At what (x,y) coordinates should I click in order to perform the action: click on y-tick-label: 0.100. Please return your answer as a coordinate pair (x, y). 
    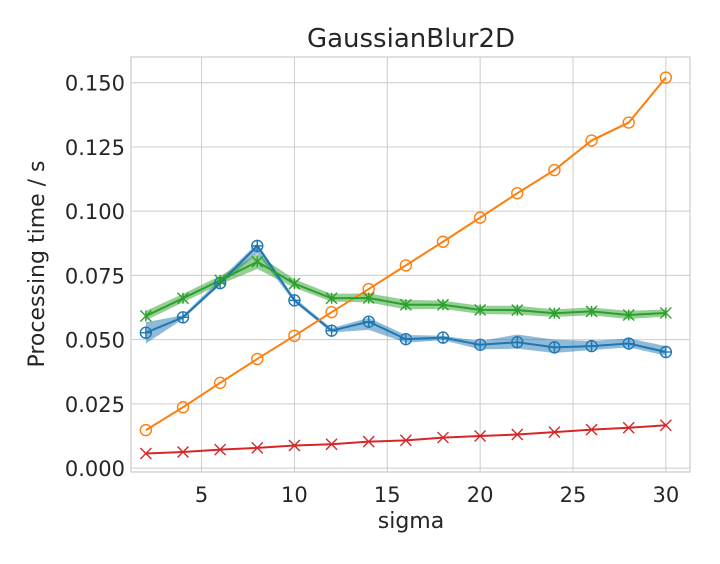
    Looking at the image, I should click on (95, 212).